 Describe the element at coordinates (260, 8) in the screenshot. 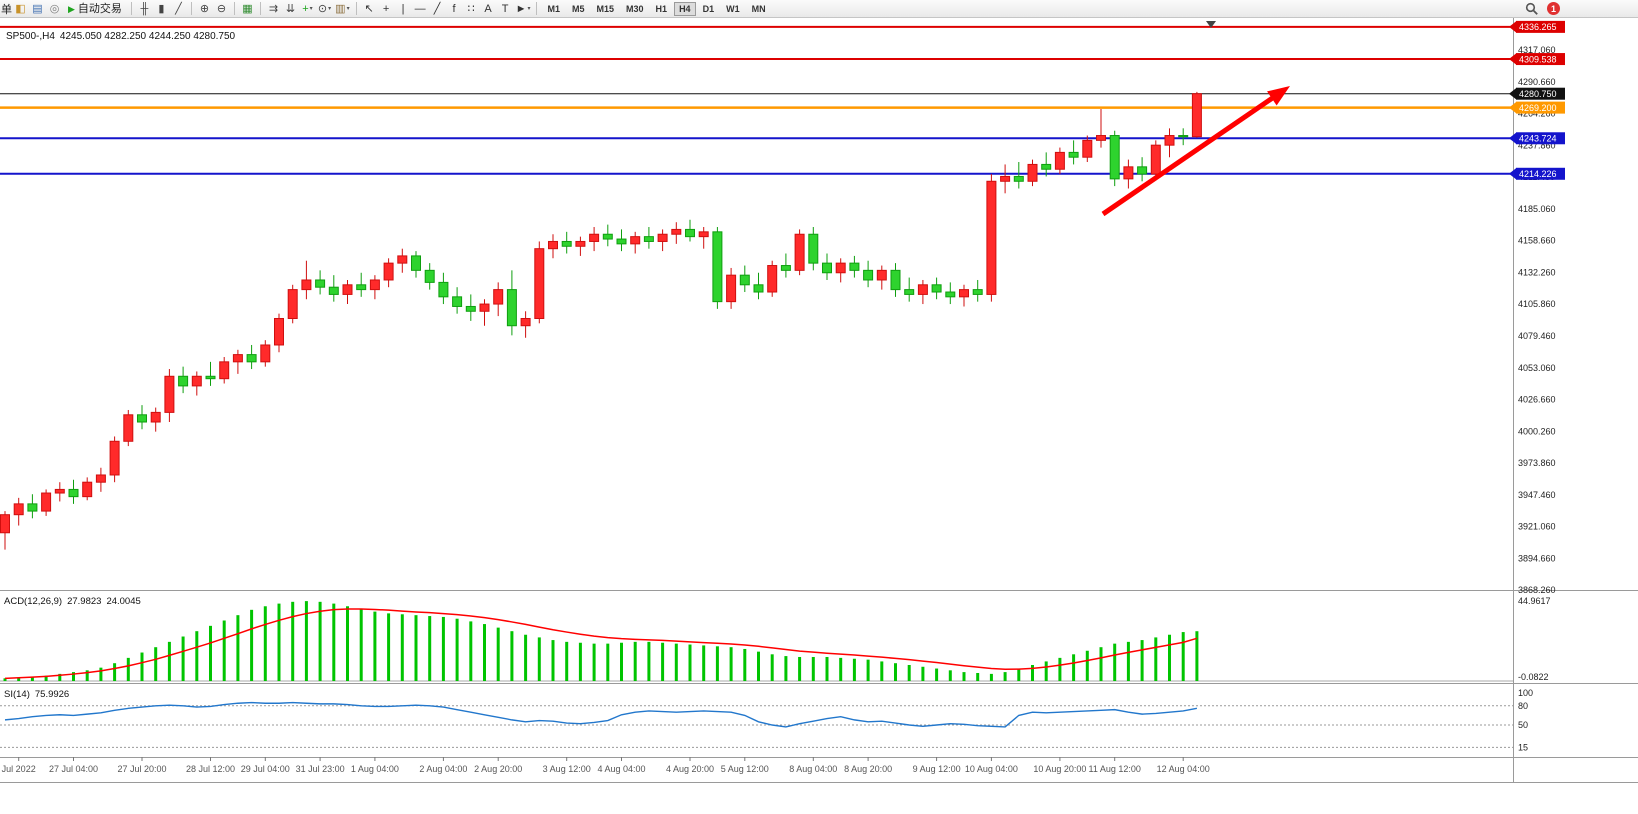

I see `toolbar-separator` at that location.